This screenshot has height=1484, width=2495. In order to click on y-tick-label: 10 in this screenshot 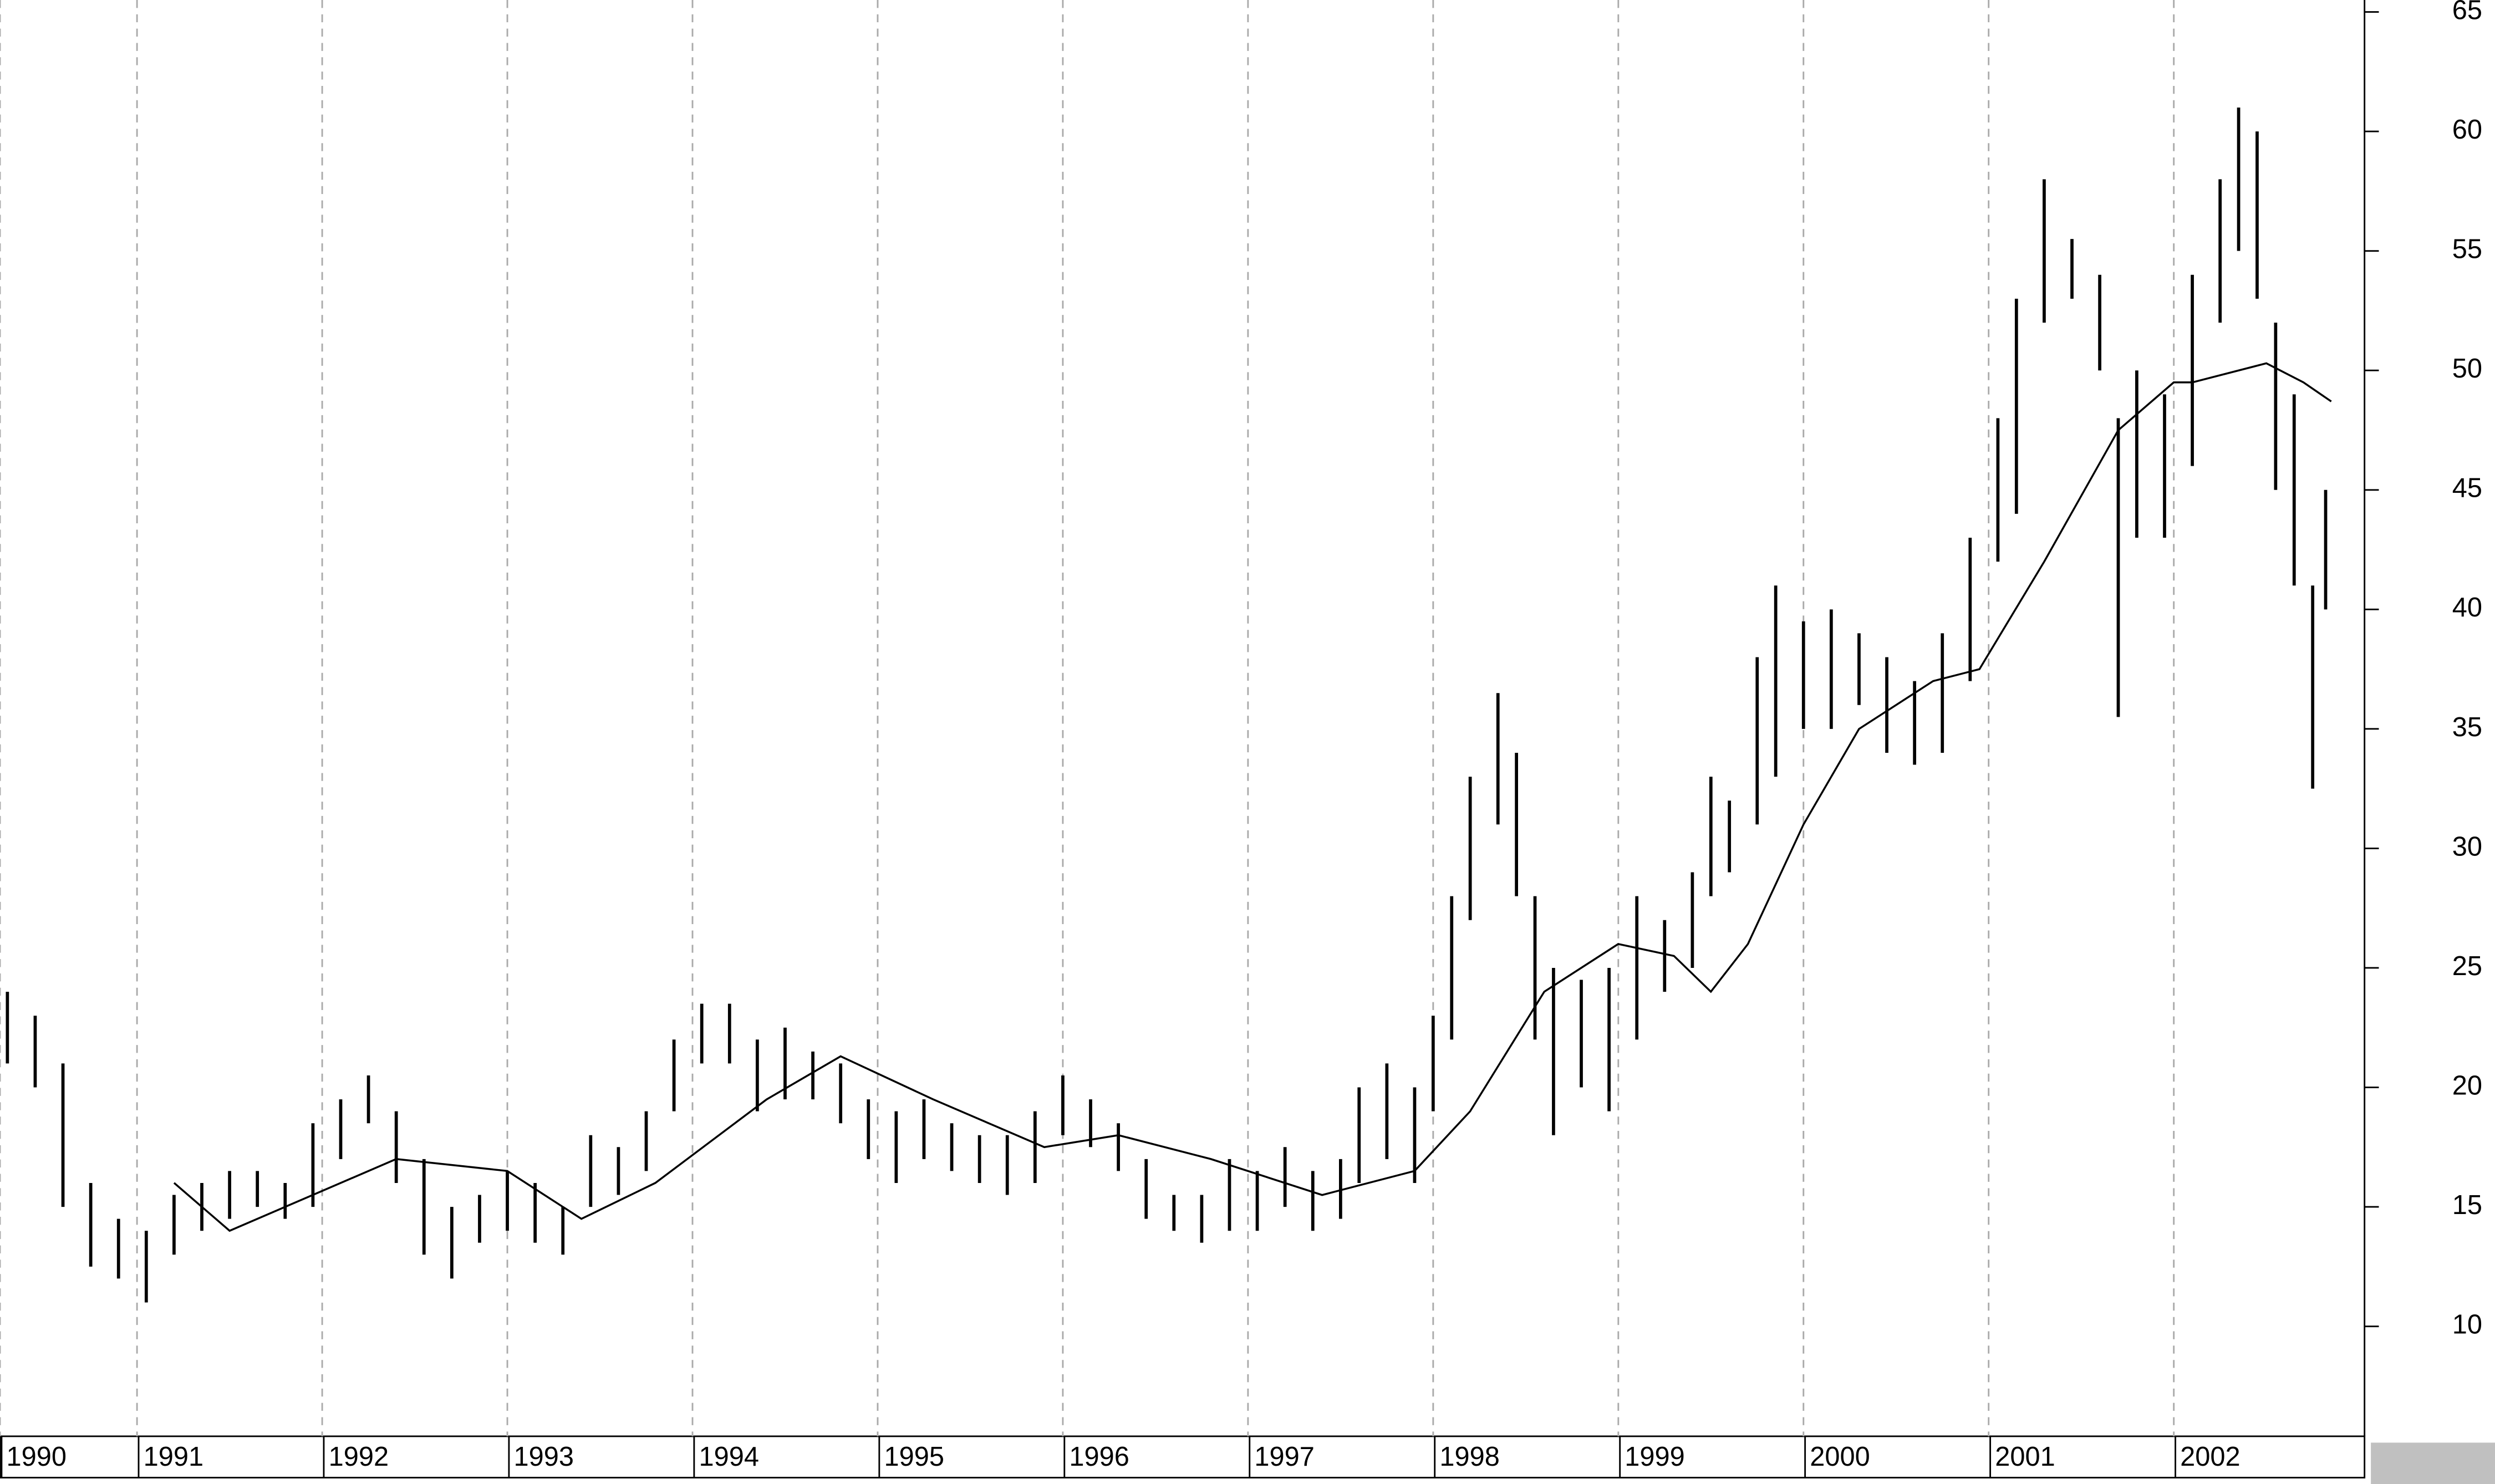, I will do `click(2467, 1325)`.